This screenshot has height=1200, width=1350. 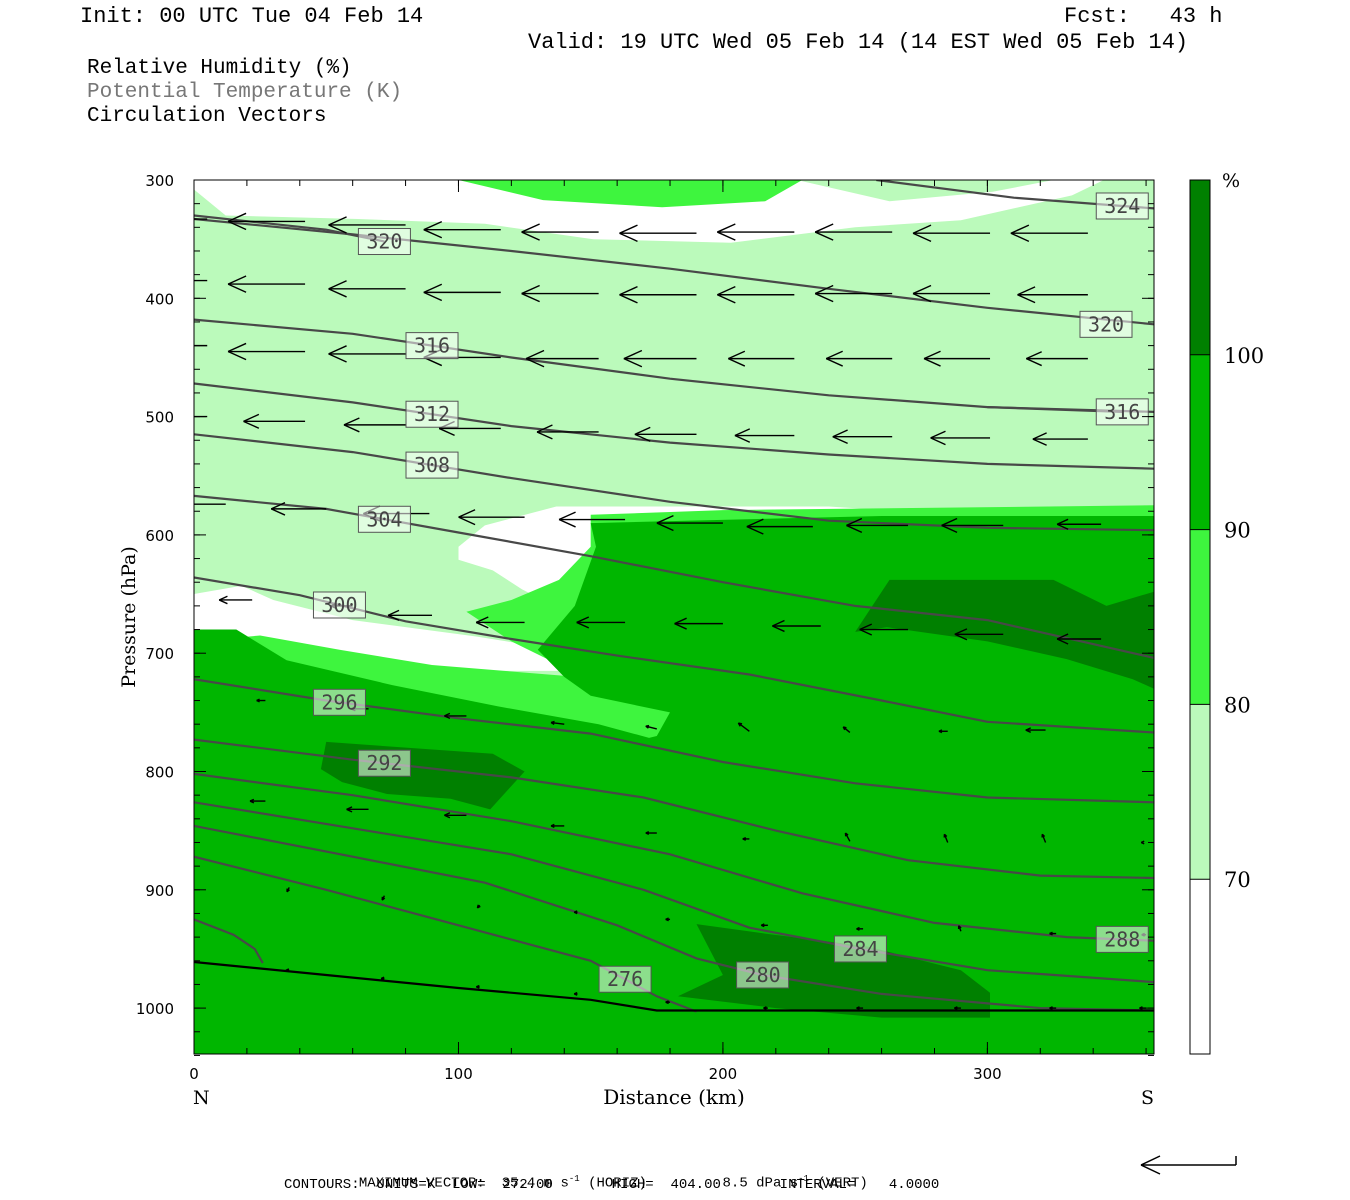 What do you see at coordinates (860, 949) in the screenshot?
I see `contour-label-text: 284` at bounding box center [860, 949].